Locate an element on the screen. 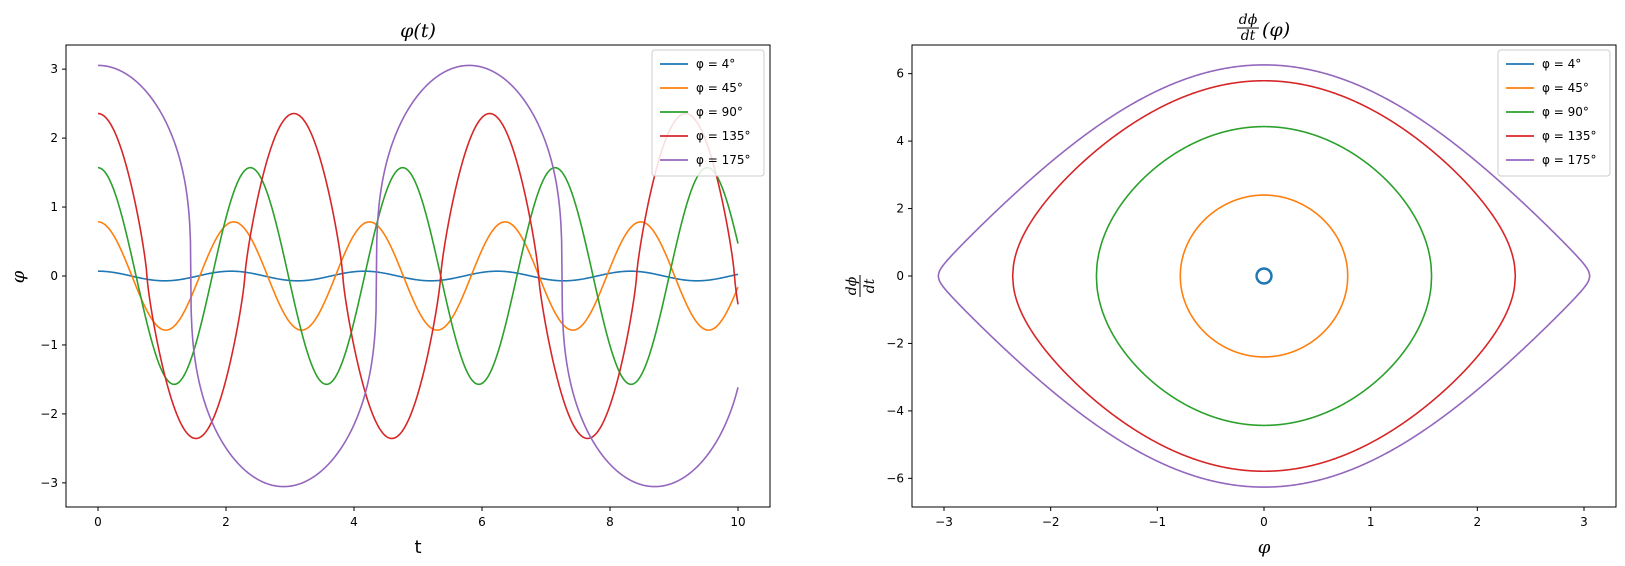  y-tick-label: 4 is located at coordinates (900, 141).